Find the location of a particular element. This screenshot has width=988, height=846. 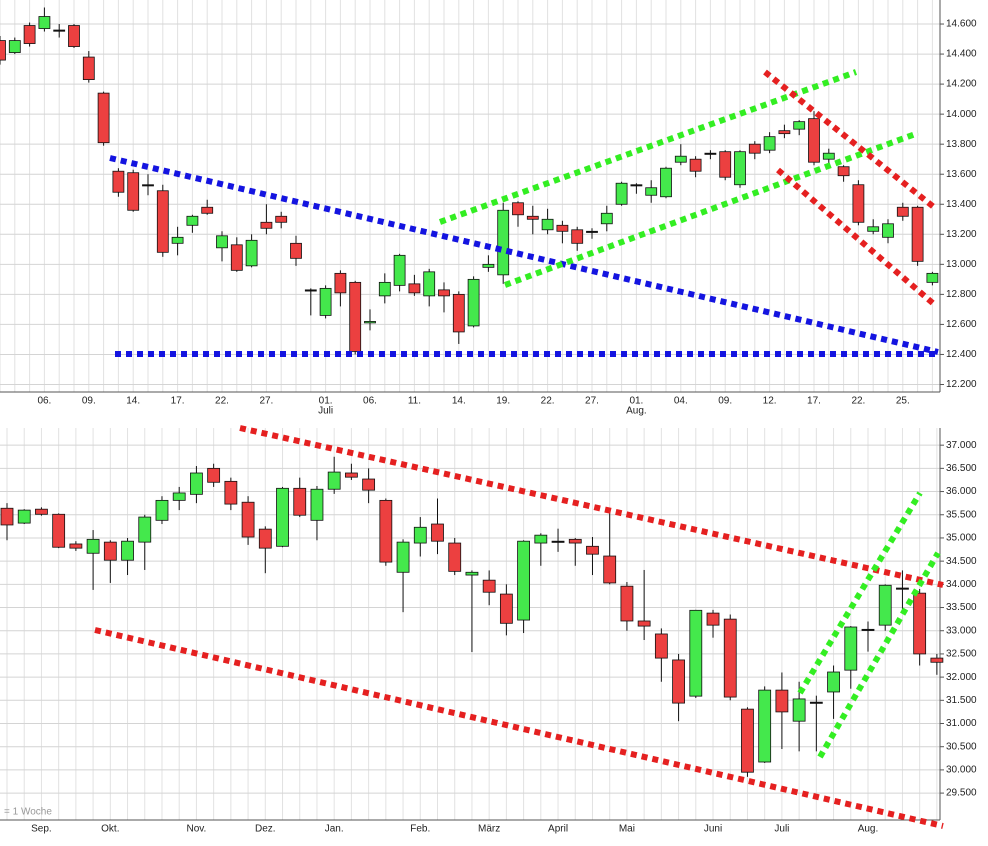

x-tick-label: 27. is located at coordinates (266, 401).